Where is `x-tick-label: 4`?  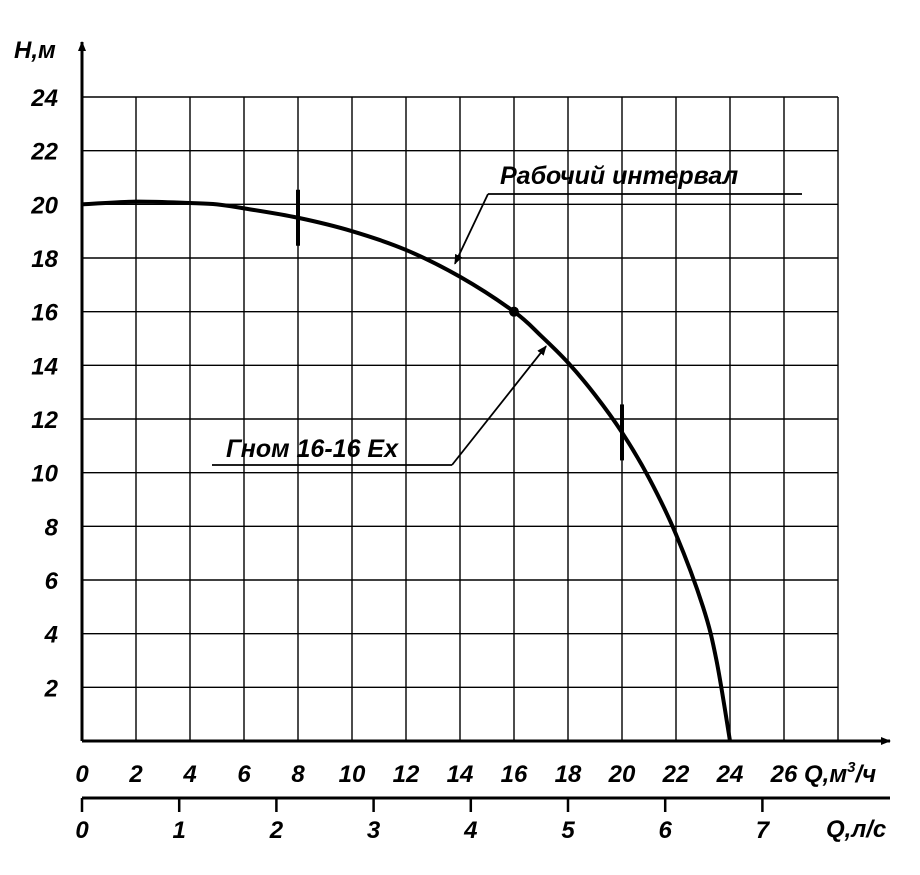 x-tick-label: 4 is located at coordinates (189, 774).